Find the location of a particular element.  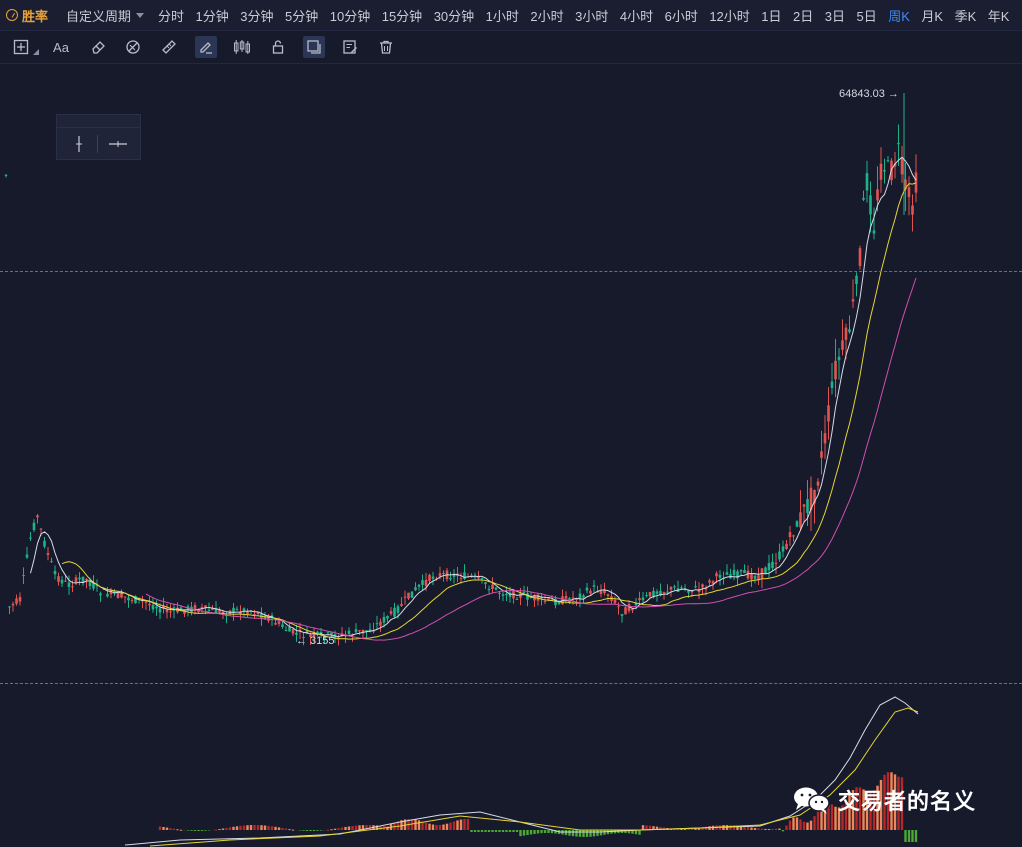

timeframe-item: 1日 is located at coordinates (771, 16).